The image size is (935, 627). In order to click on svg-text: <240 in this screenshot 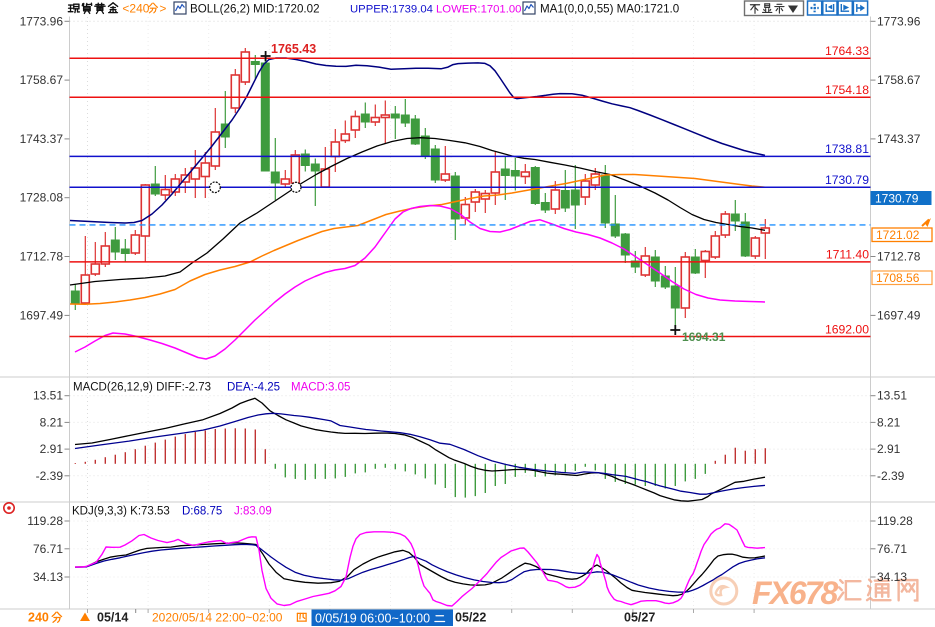, I will do `click(135, 9)`.